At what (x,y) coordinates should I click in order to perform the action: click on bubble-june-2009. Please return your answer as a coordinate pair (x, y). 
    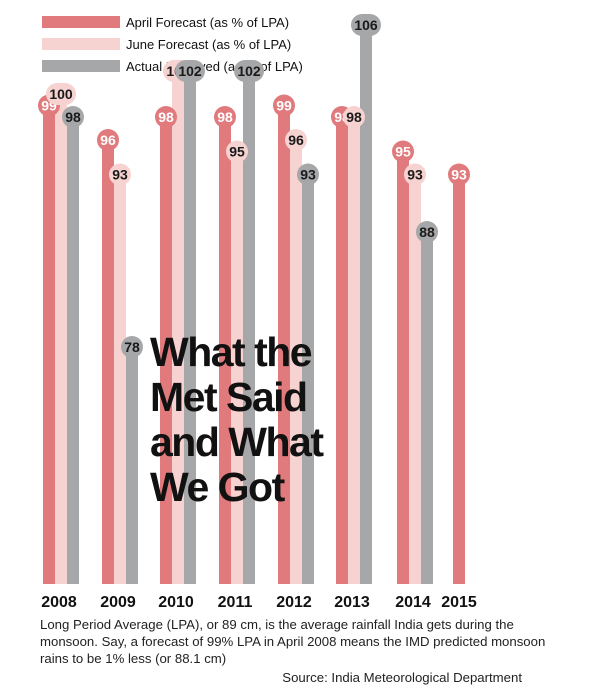
    Looking at the image, I should click on (120, 174).